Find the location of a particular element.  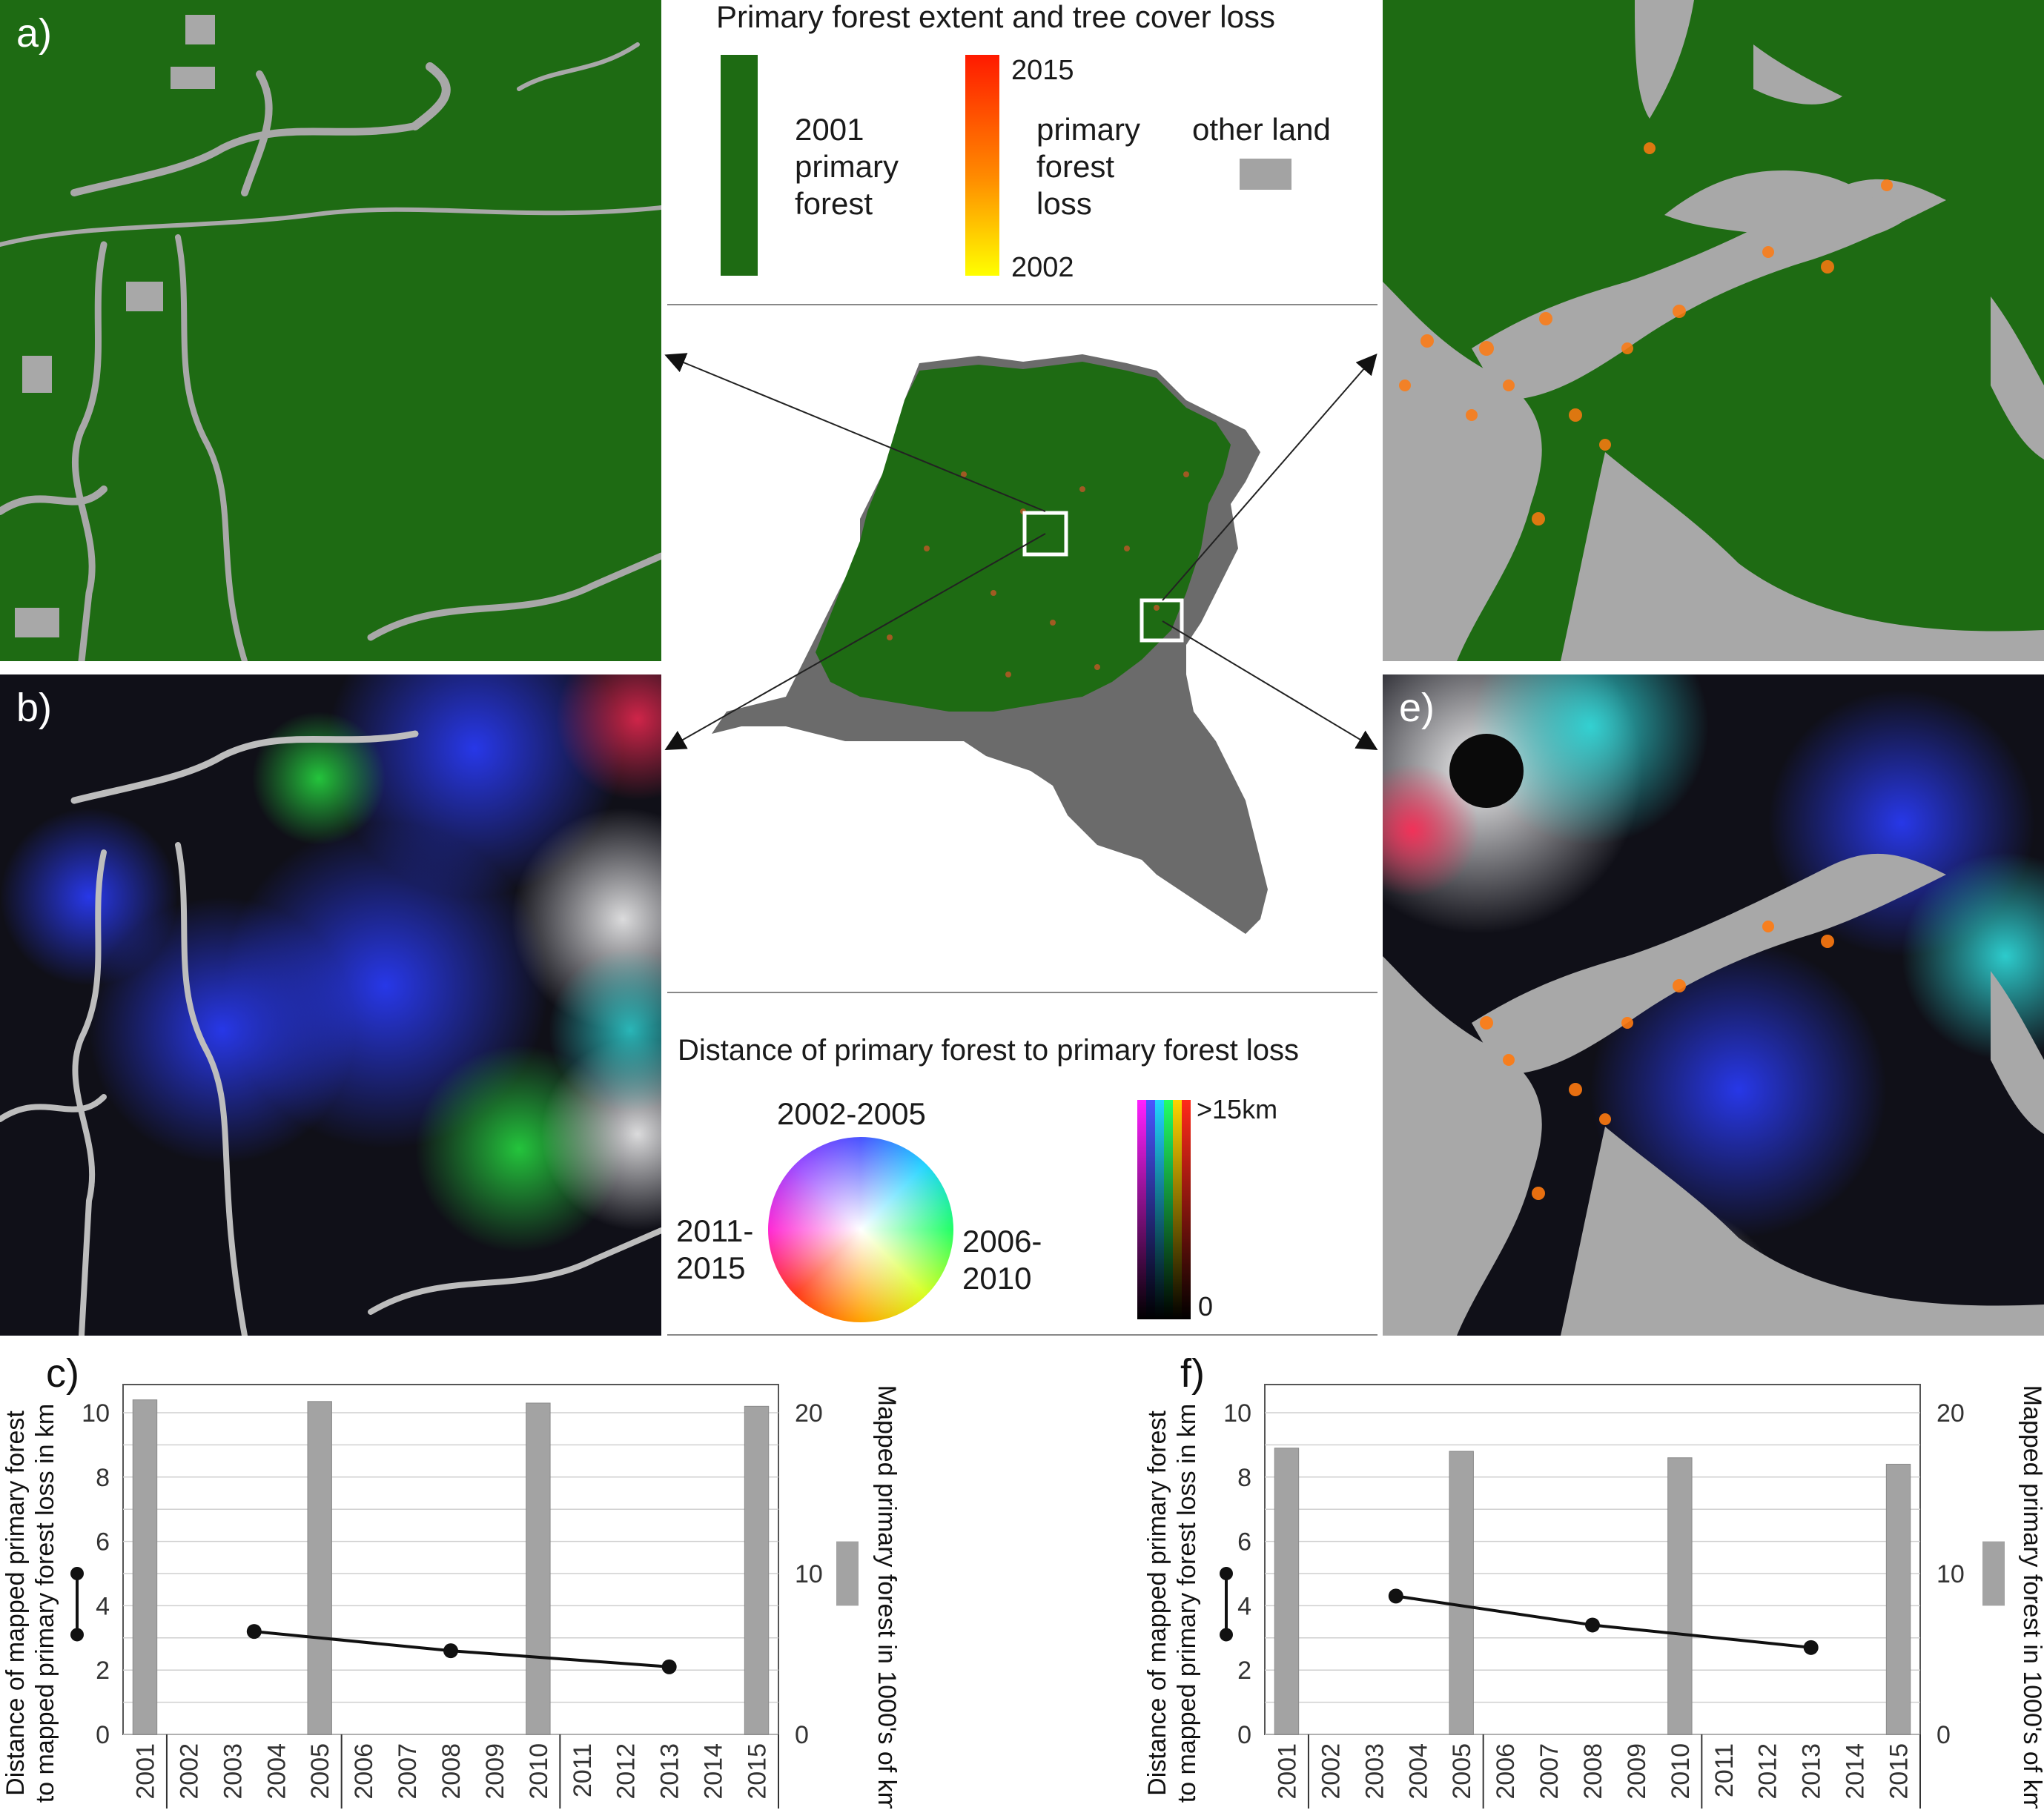

map-panel-a: a) is located at coordinates (331, 330).